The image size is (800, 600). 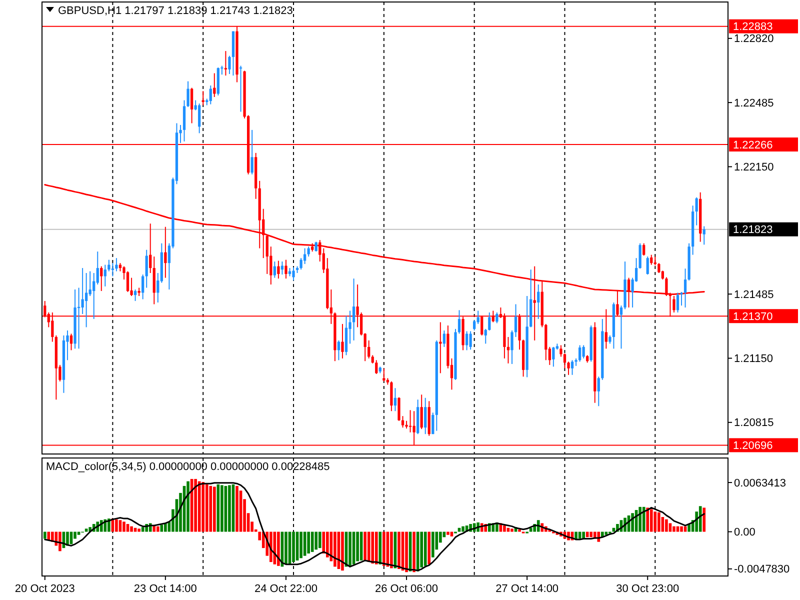 What do you see at coordinates (753, 145) in the screenshot?
I see `ref-line-label: 1.22266` at bounding box center [753, 145].